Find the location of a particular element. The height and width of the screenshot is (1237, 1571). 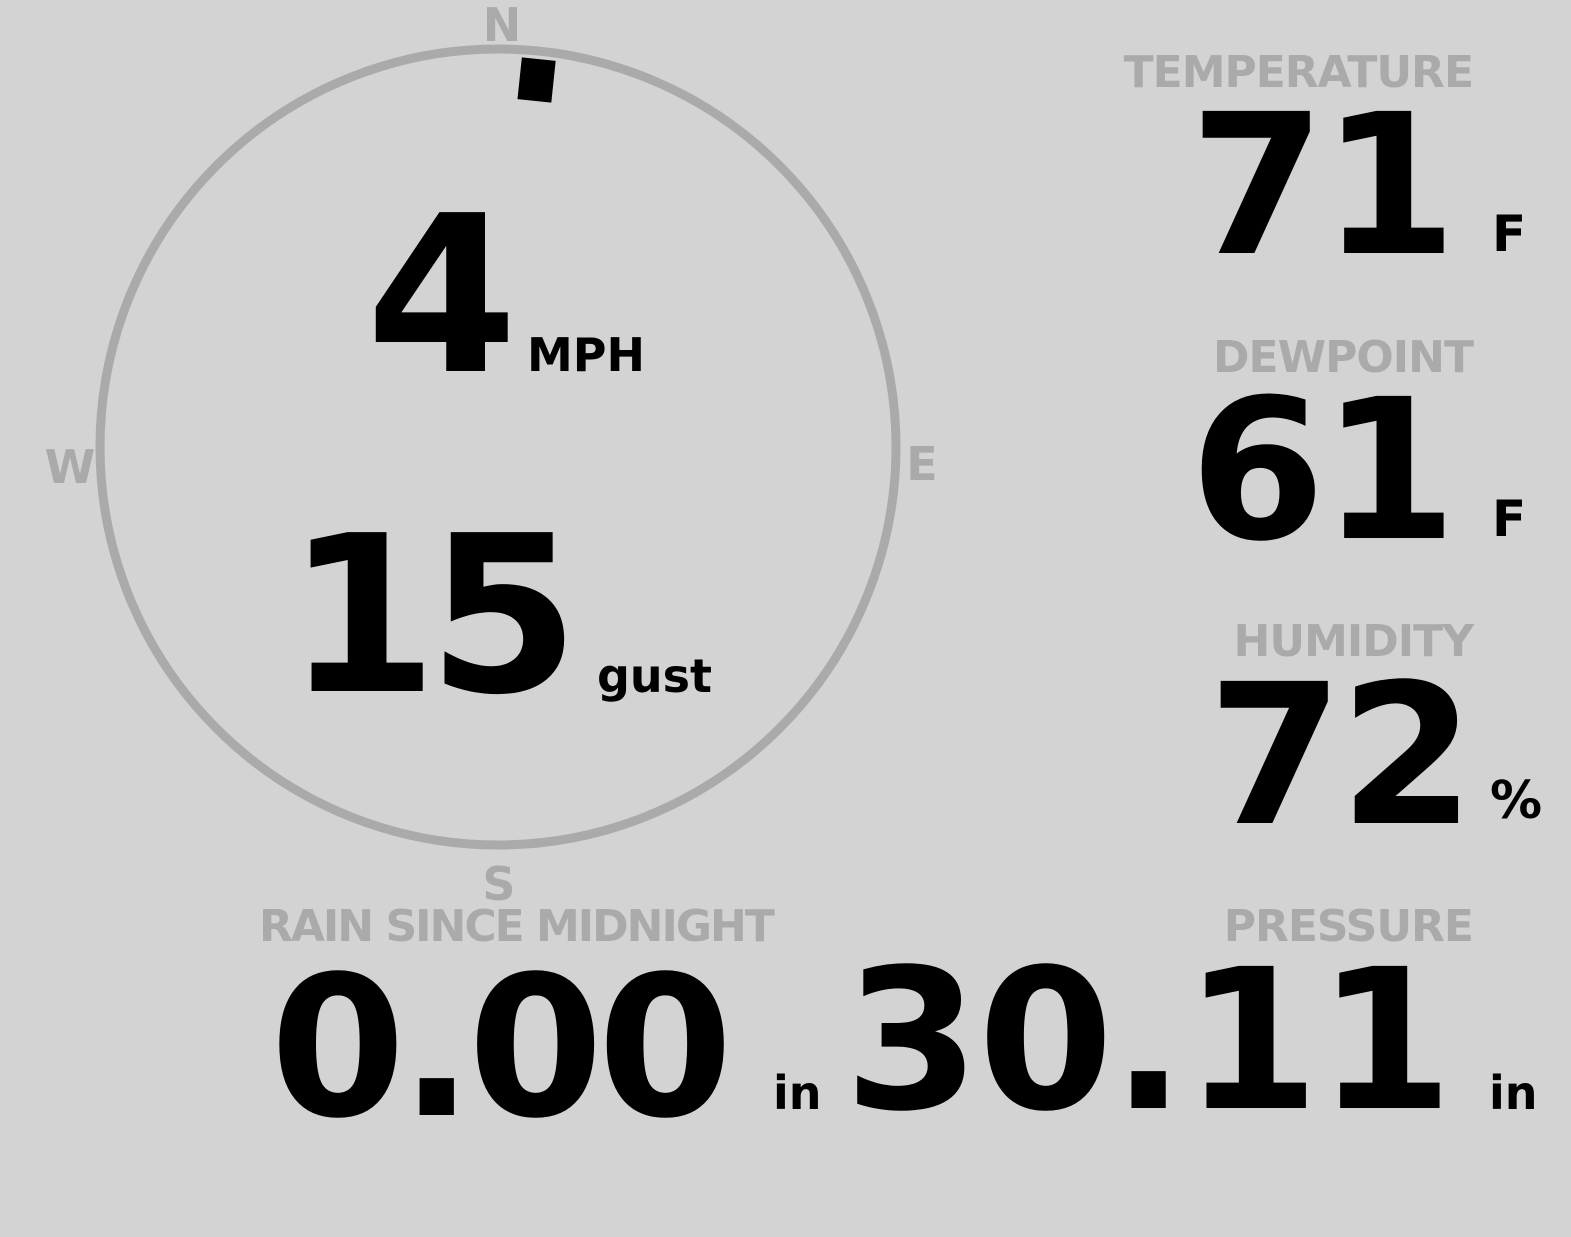

pressure-unit: in is located at coordinates (1513, 1093).